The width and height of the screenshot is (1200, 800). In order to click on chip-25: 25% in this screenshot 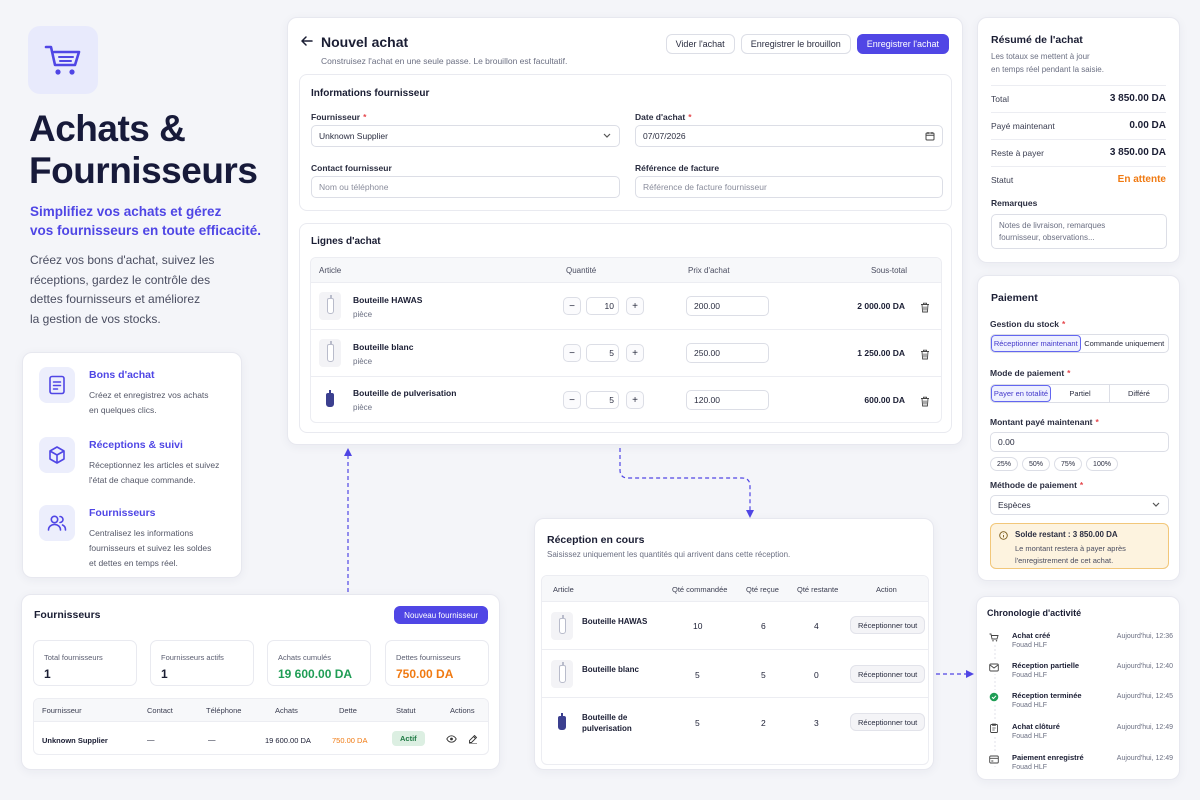, I will do `click(1004, 464)`.